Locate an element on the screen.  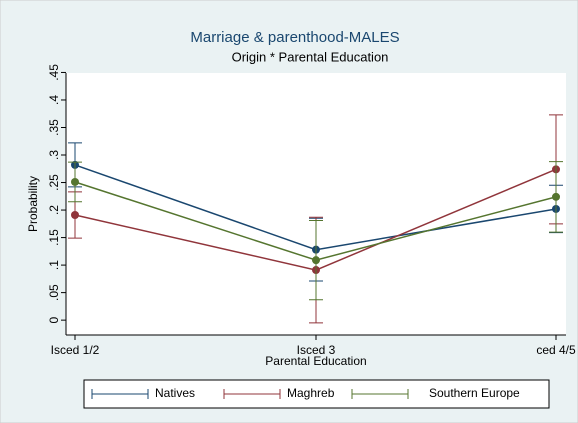
legend-label: Maghreb is located at coordinates (311, 393).